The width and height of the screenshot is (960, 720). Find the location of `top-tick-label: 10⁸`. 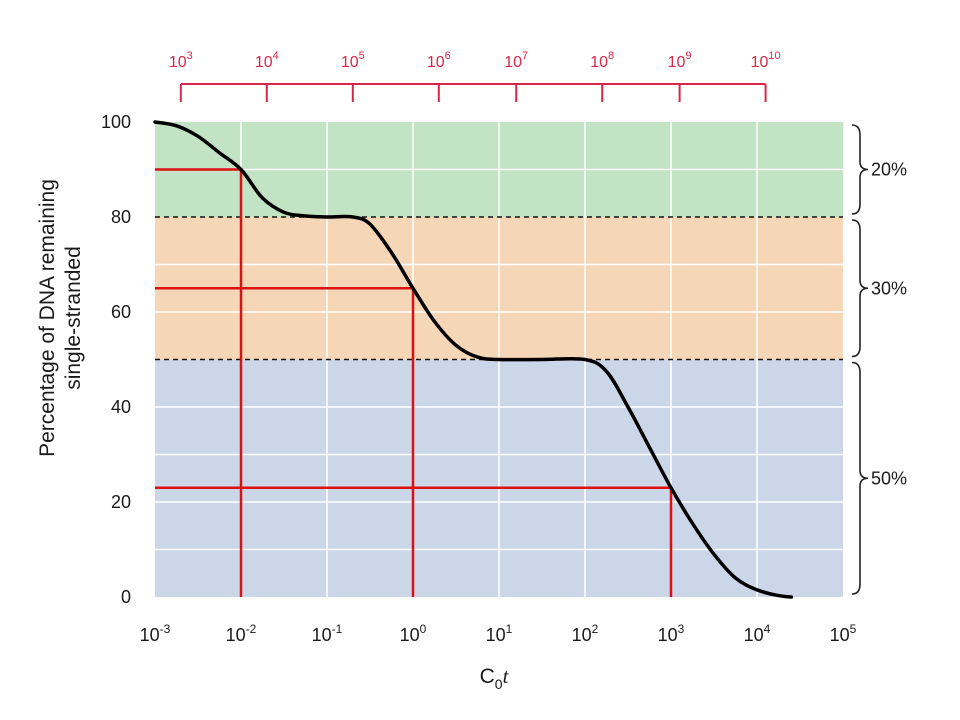

top-tick-label: 10⁸ is located at coordinates (602, 60).